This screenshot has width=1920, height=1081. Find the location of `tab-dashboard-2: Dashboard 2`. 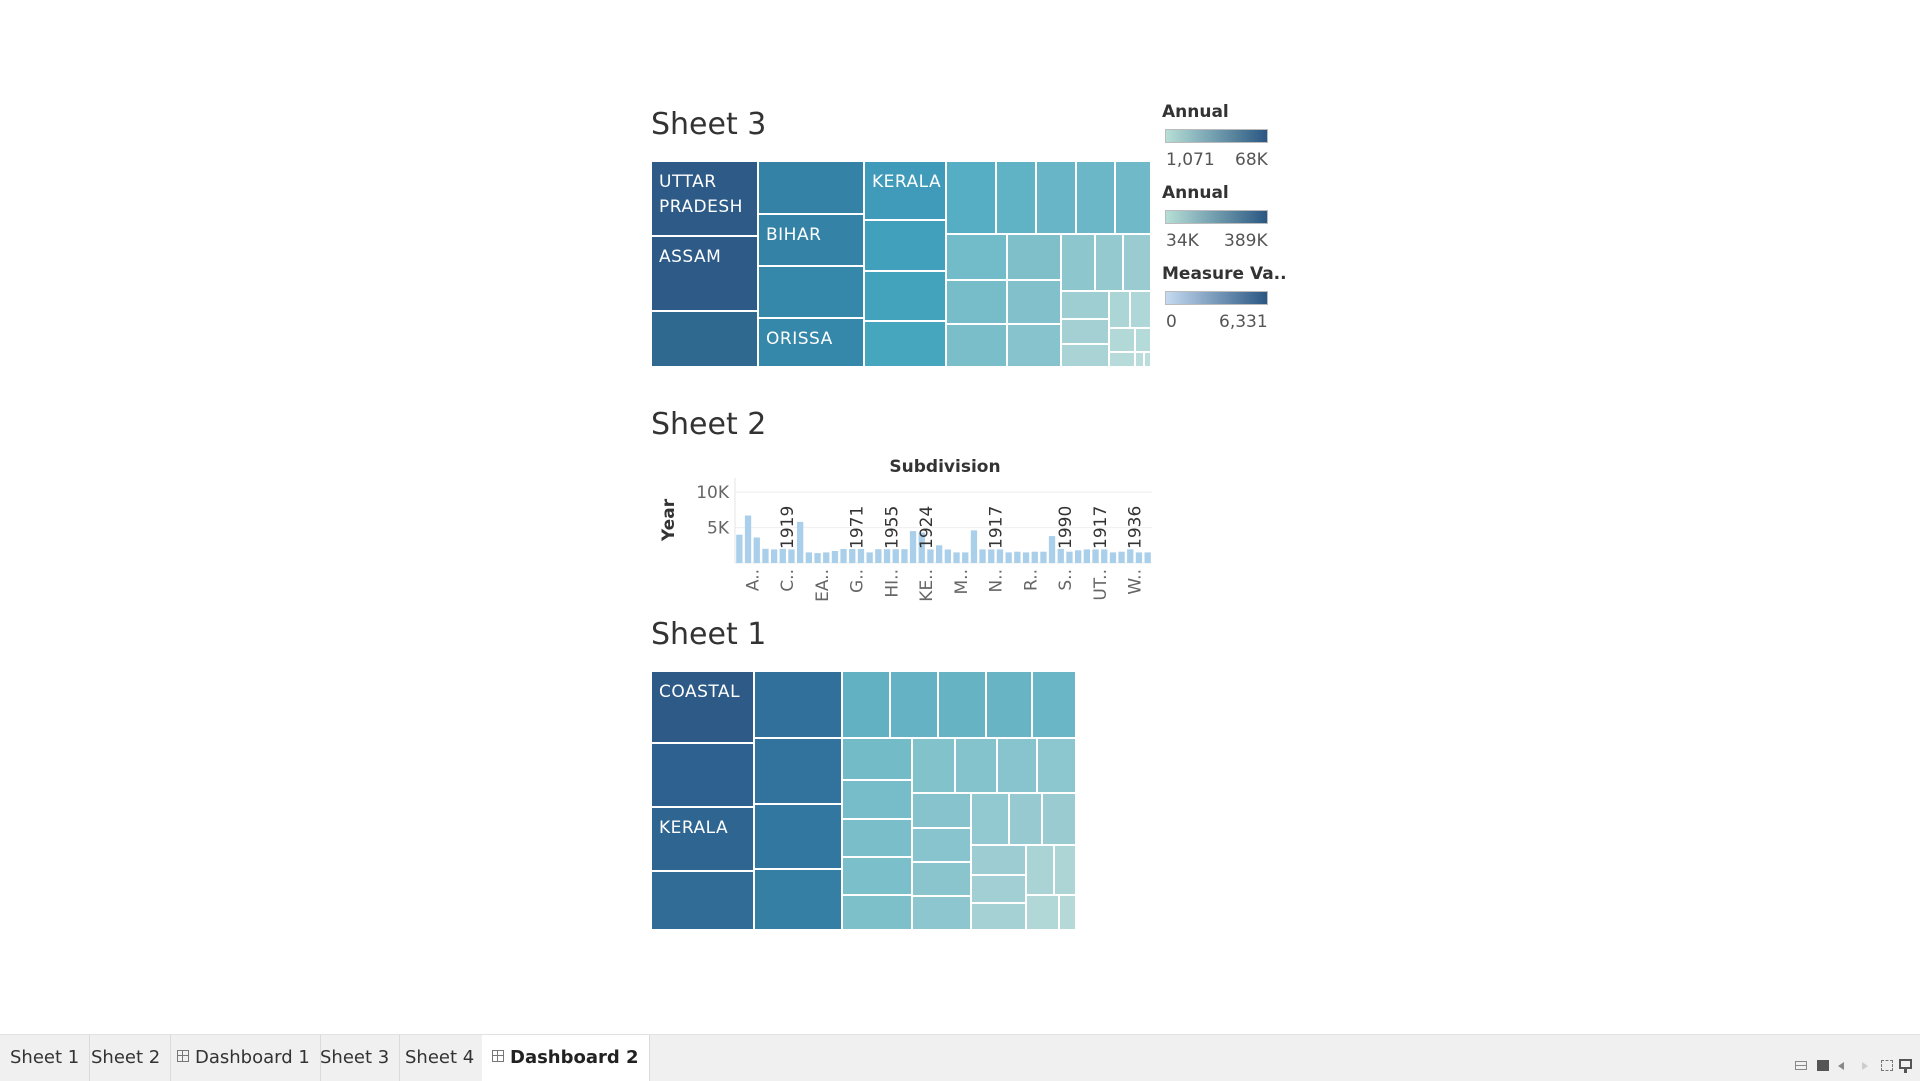

tab-dashboard-2: Dashboard 2 is located at coordinates (566, 1058).